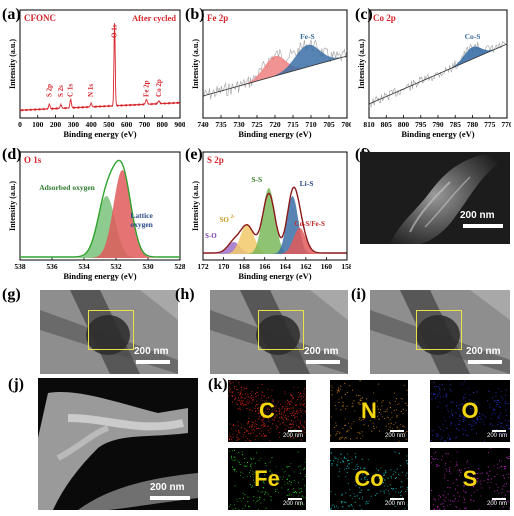  I want to click on plot-title: Fe 2p, so click(217, 18).